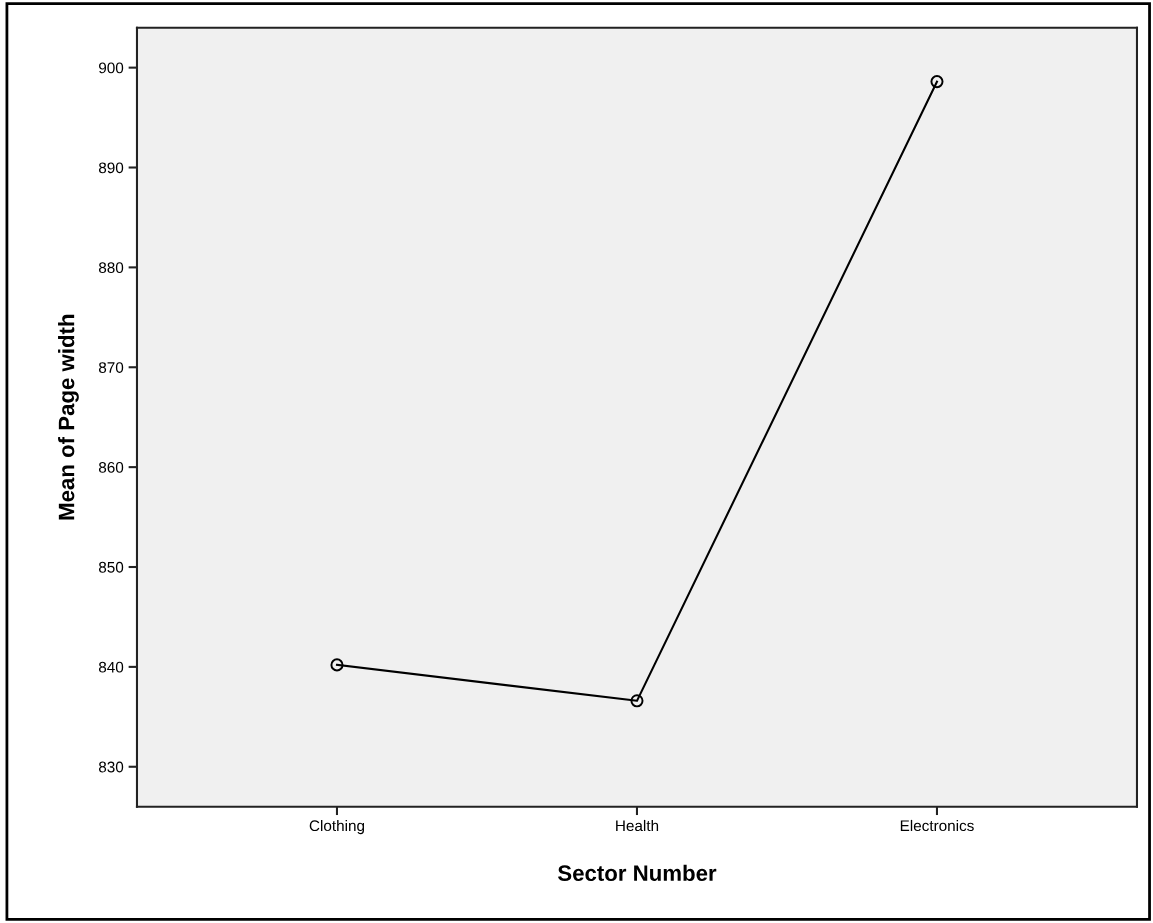 The image size is (1153, 923). I want to click on y-tick-label: 860, so click(111, 467).